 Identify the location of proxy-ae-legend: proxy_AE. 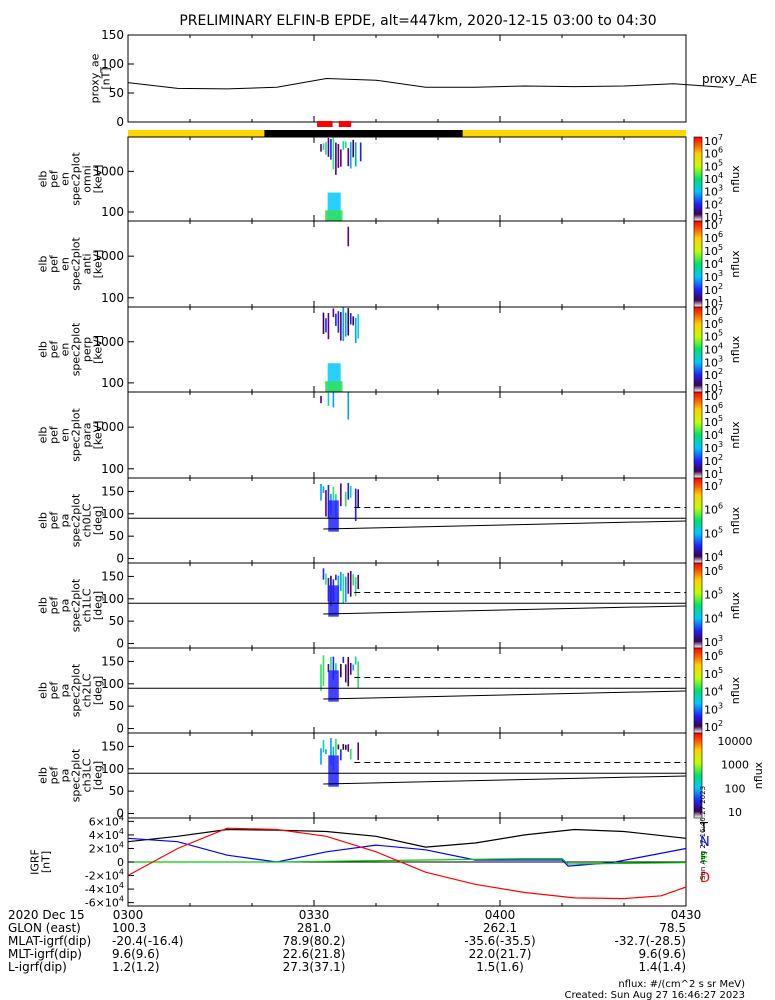
(729, 79).